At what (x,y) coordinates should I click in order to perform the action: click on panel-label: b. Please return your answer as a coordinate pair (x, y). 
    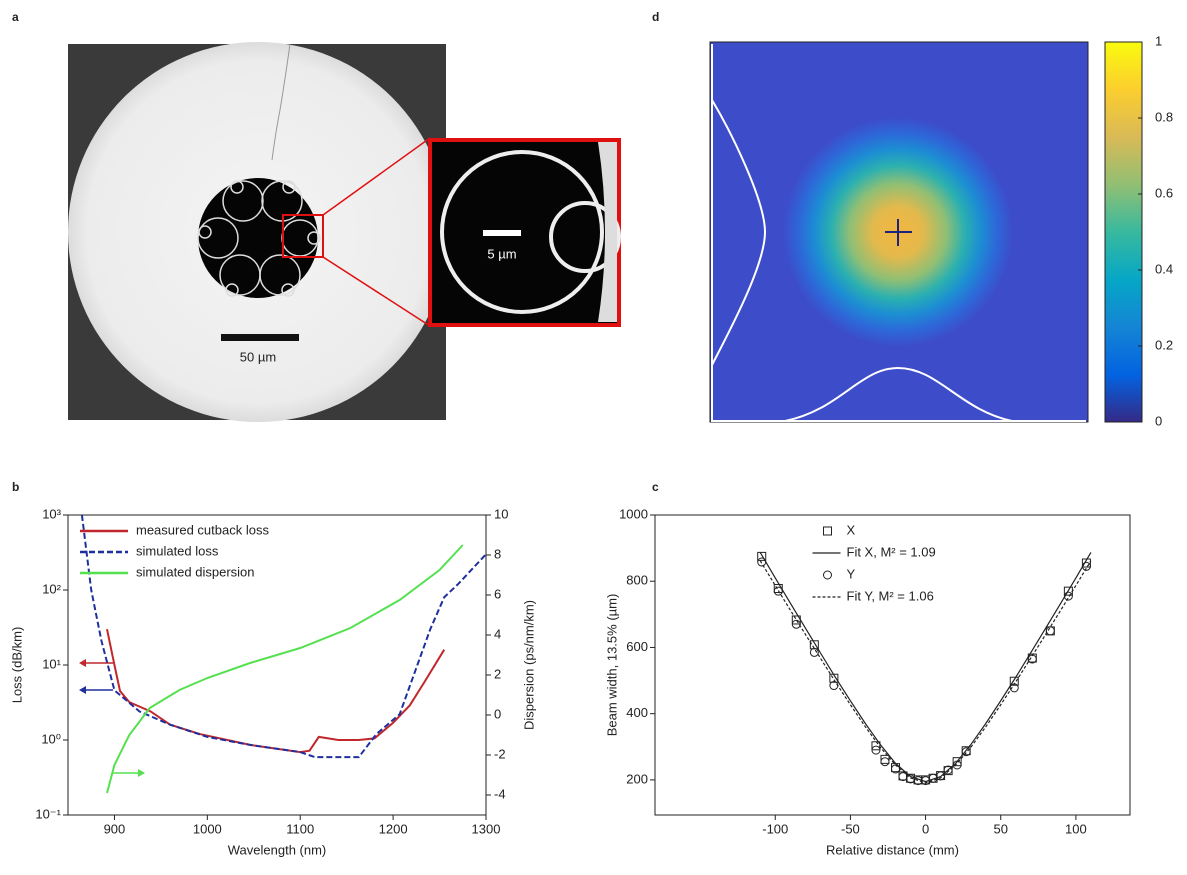
    Looking at the image, I should click on (15, 487).